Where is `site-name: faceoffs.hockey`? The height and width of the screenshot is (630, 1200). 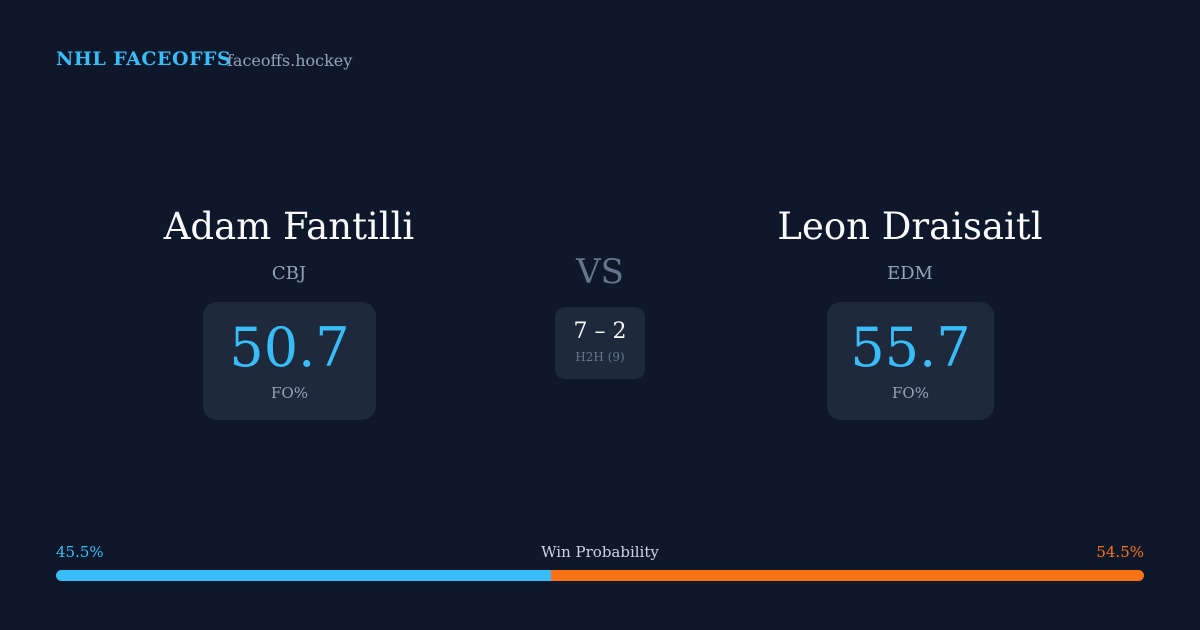
site-name: faceoffs.hockey is located at coordinates (290, 60).